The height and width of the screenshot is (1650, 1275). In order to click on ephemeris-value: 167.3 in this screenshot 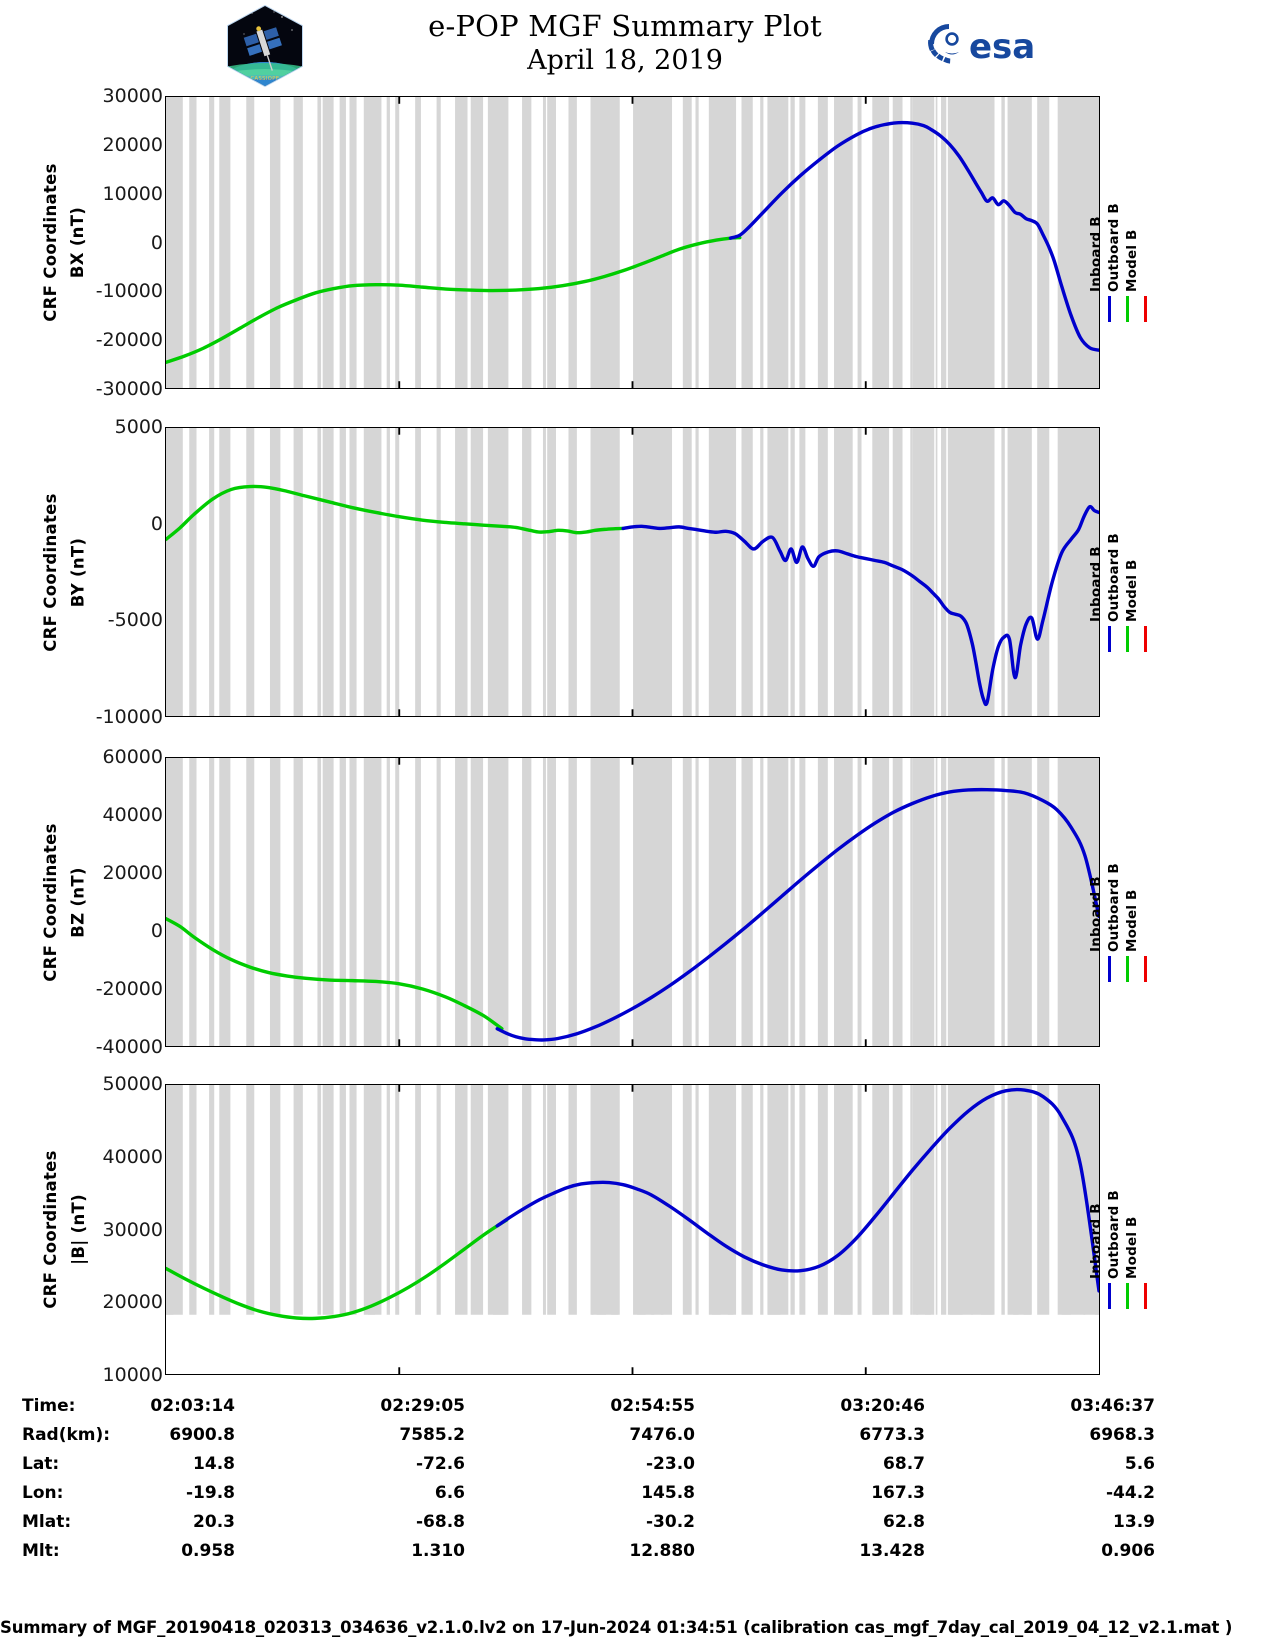, I will do `click(898, 1493)`.